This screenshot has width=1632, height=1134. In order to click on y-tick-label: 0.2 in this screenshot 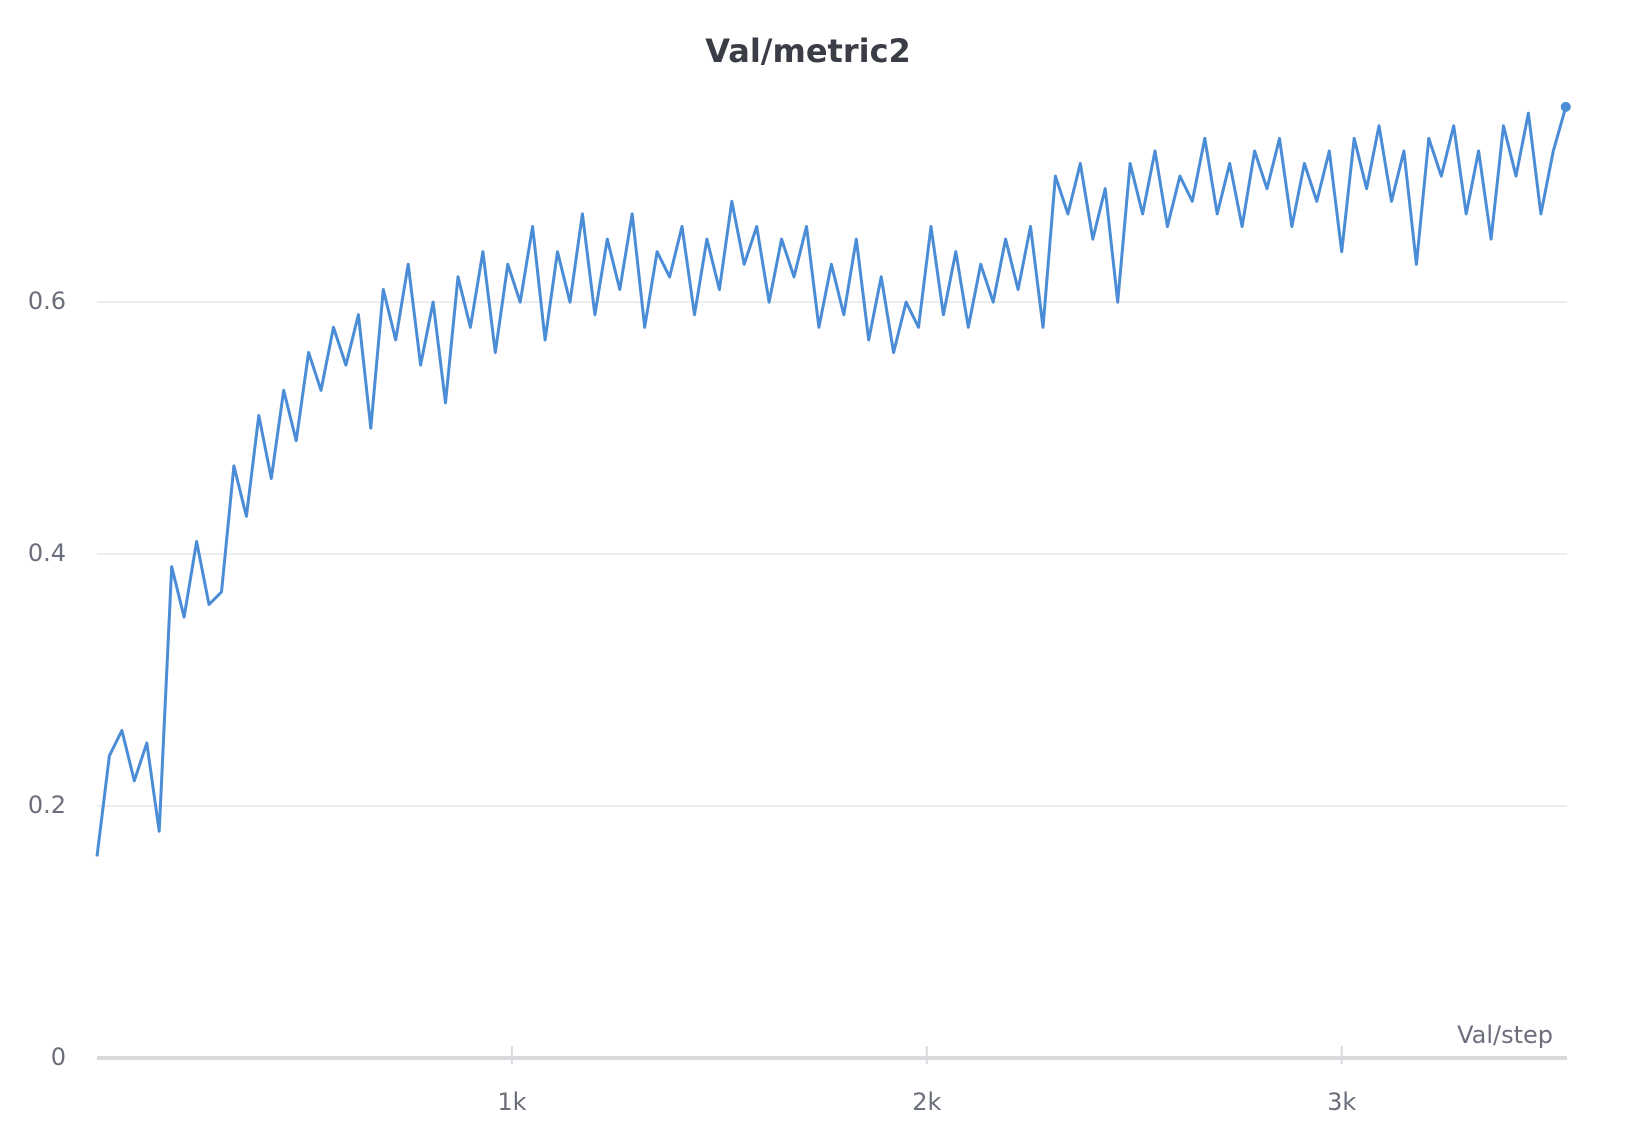, I will do `click(47, 805)`.